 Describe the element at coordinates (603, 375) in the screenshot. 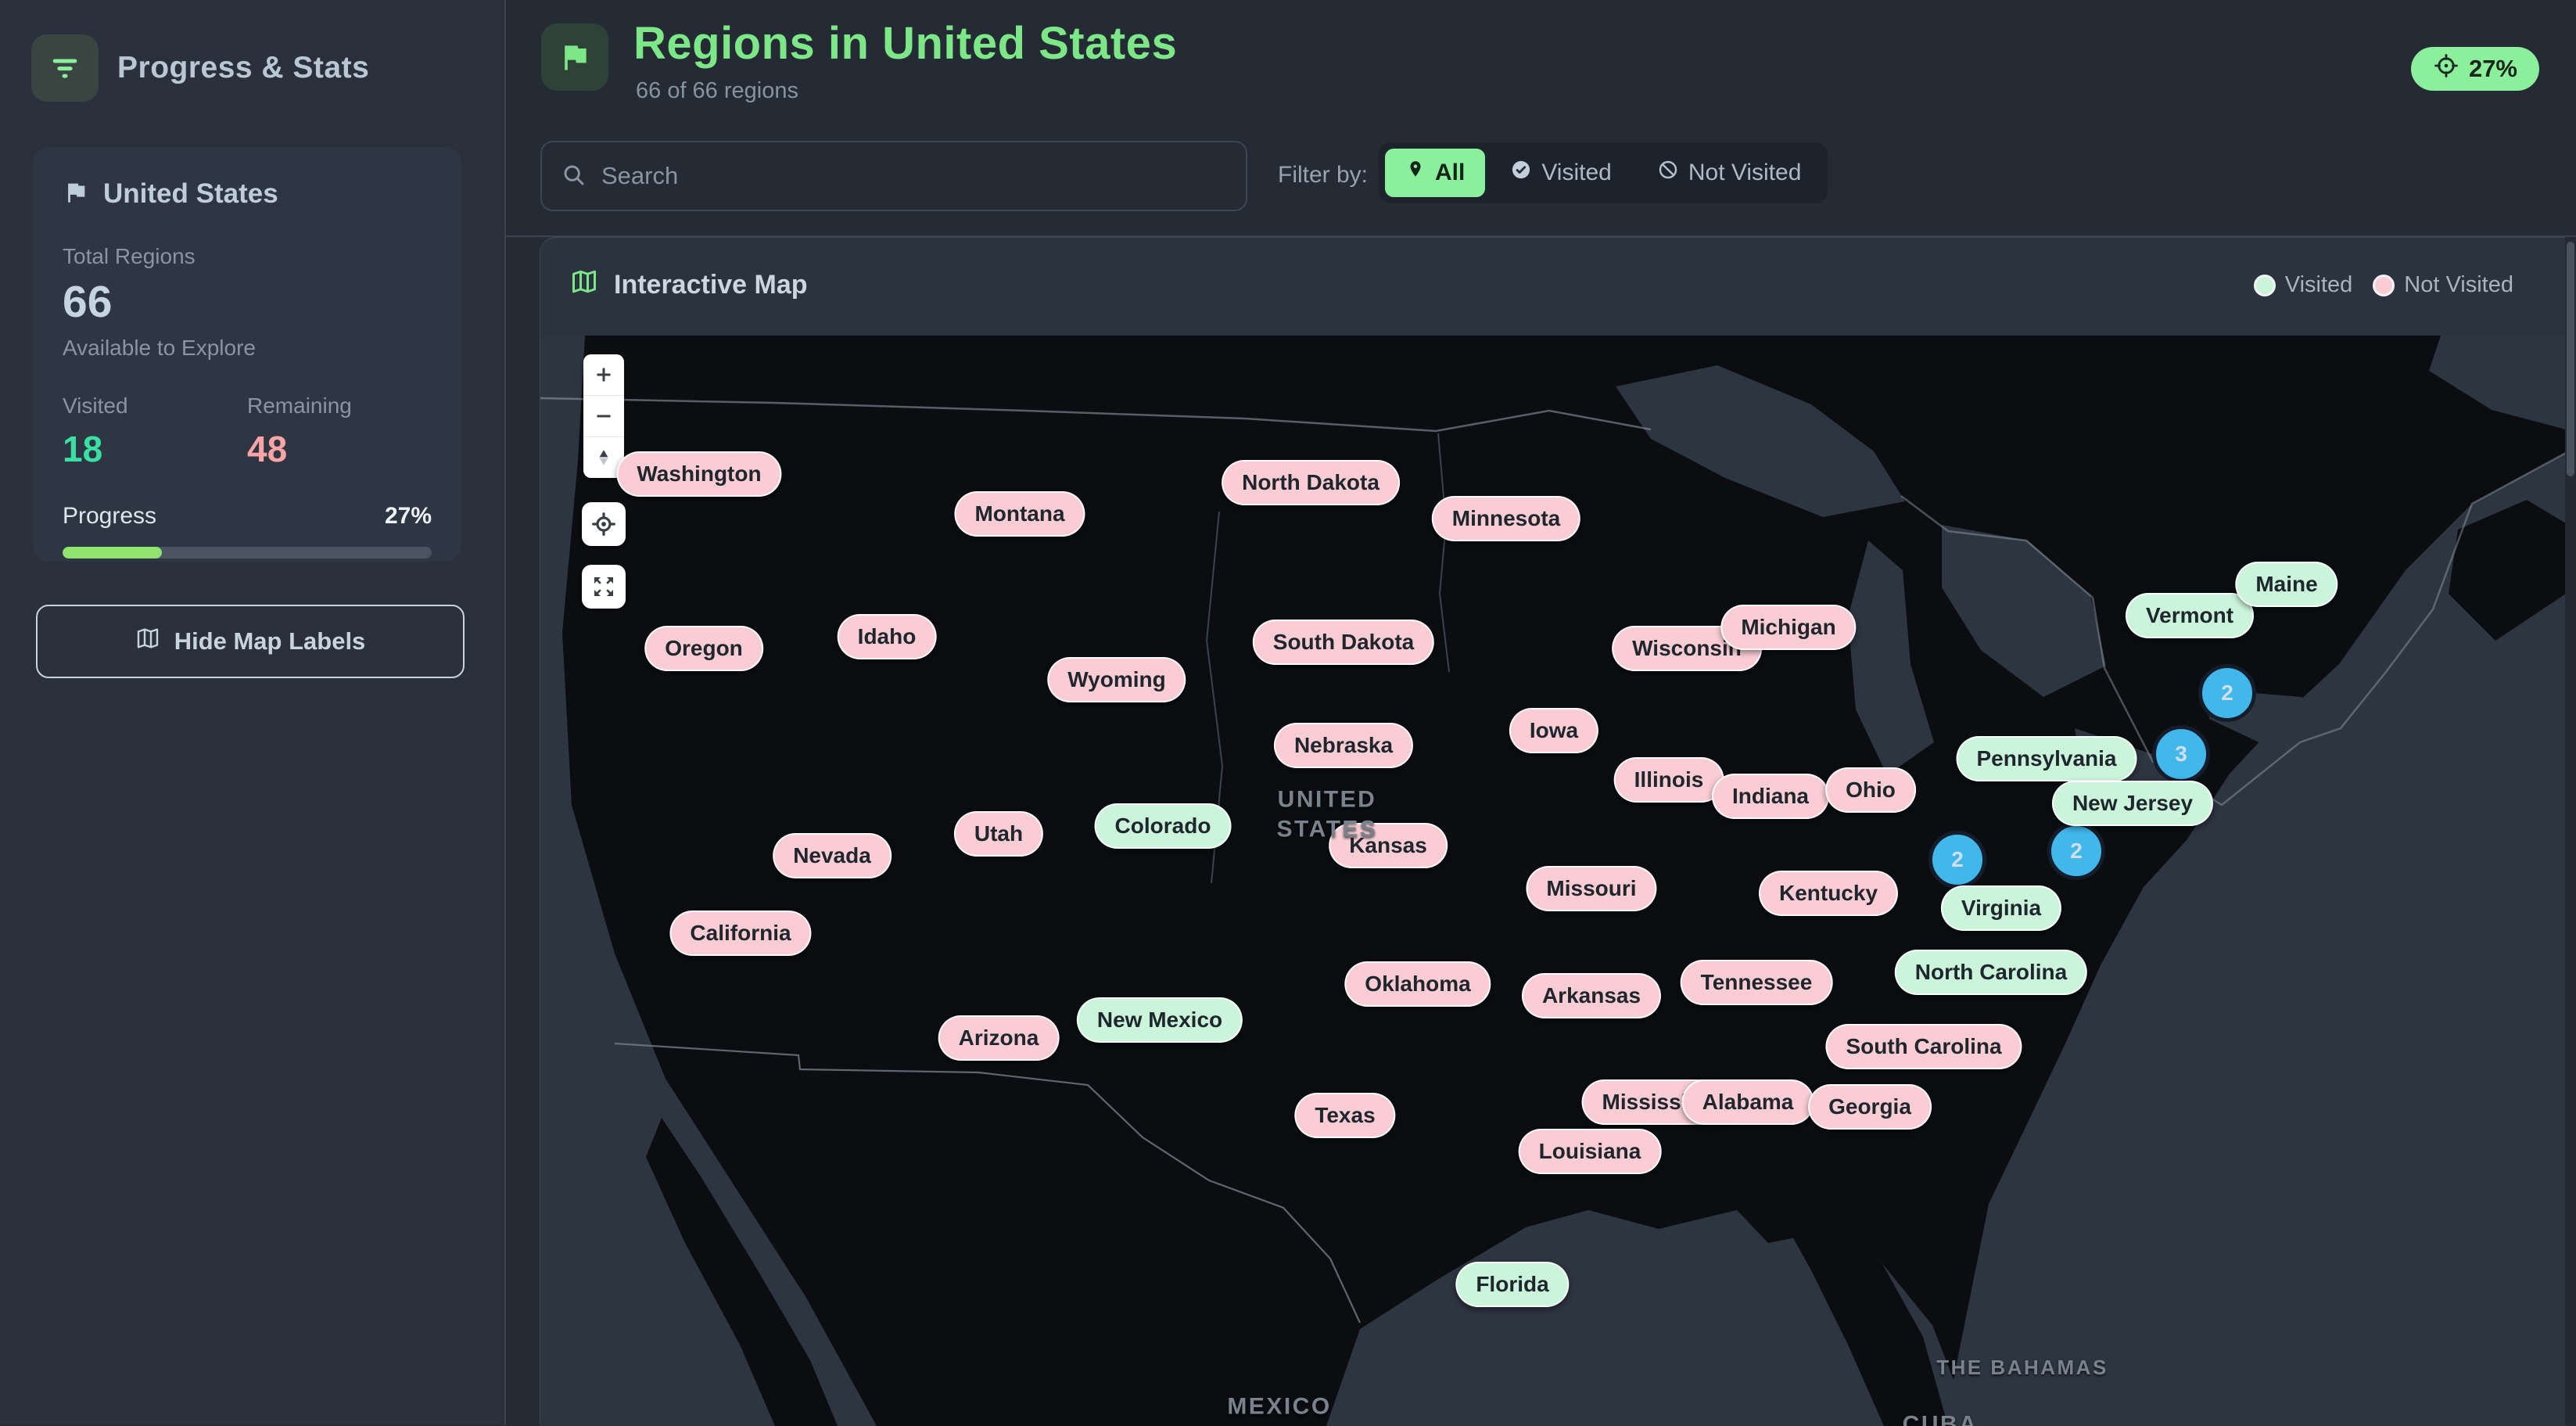

I see `zoom-in-button` at that location.